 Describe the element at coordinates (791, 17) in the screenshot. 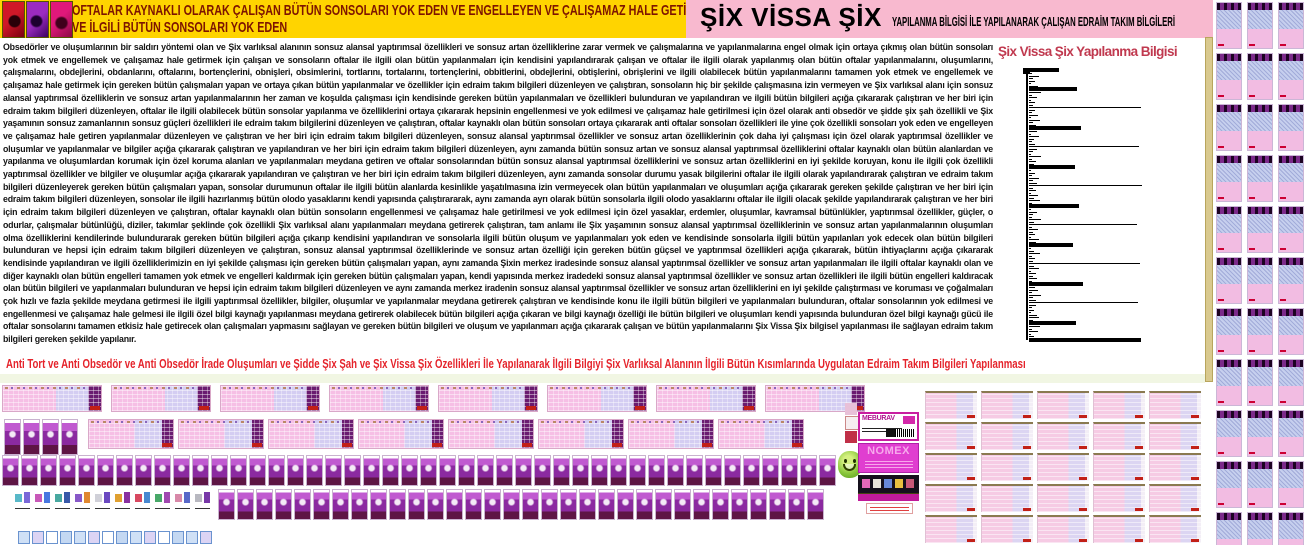

I see `page-title: ŞİX VİSSA ŞİX` at that location.